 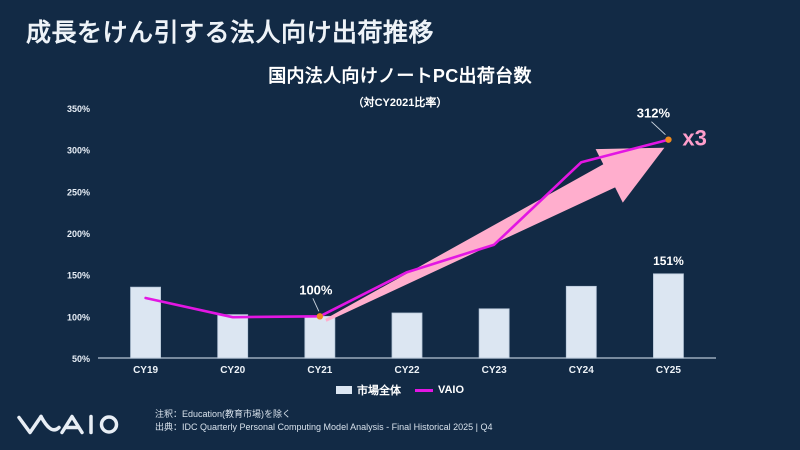 What do you see at coordinates (233, 336) in the screenshot?
I see `bar-CY20` at bounding box center [233, 336].